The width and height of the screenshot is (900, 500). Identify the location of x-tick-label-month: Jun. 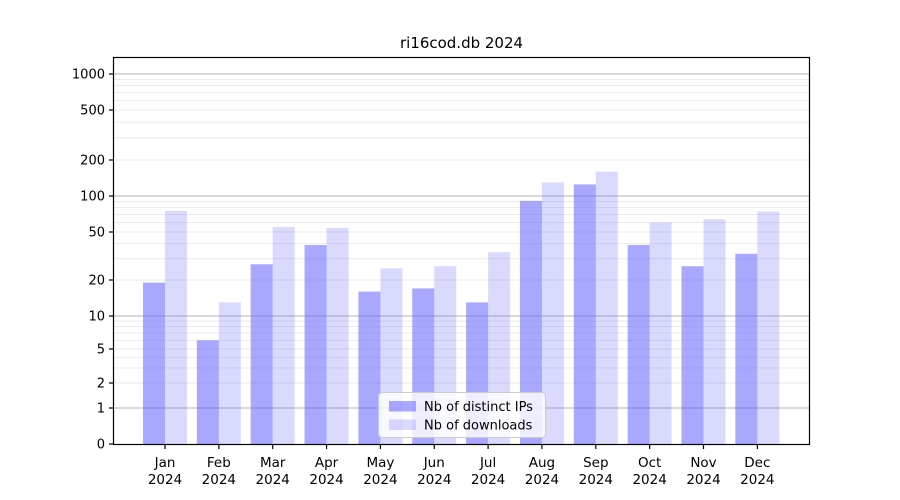
(434, 463).